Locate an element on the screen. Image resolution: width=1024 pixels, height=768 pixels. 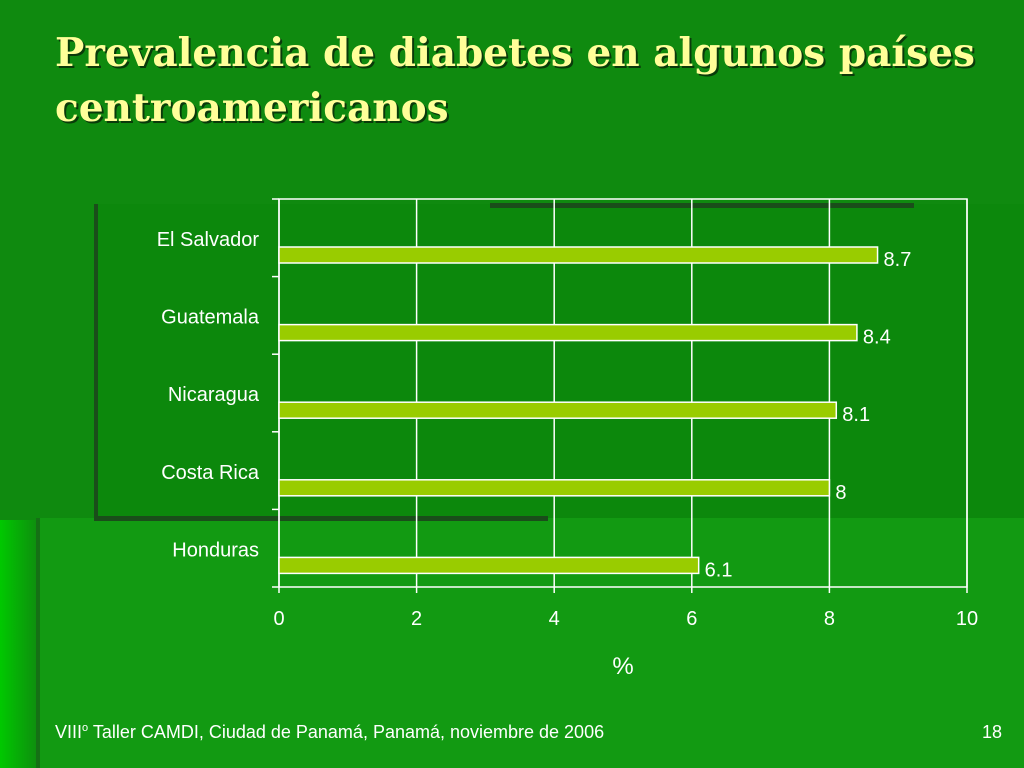
decor-line-top is located at coordinates (702, 205).